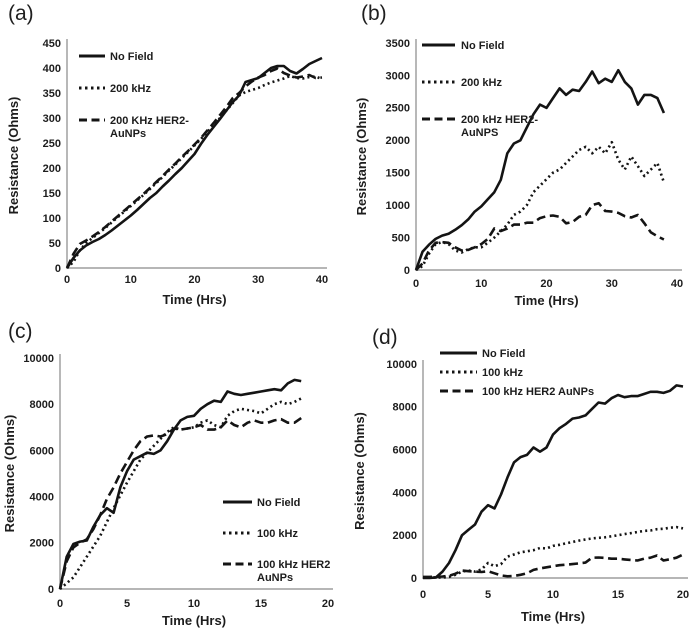  What do you see at coordinates (52, 219) in the screenshot?
I see `svg-text: 100` at bounding box center [52, 219].